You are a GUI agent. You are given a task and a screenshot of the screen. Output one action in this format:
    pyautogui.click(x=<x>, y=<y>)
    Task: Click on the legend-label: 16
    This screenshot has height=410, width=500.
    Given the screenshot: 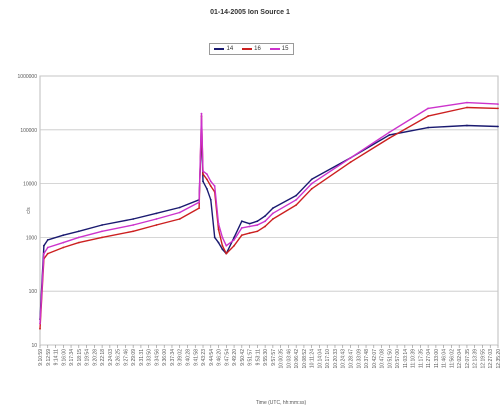 What is the action you would take?
    pyautogui.click(x=257, y=49)
    